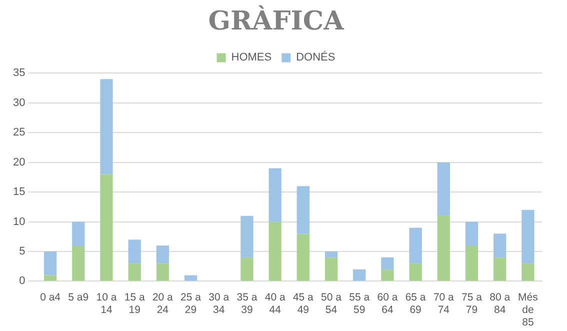  I want to click on y-tick-label: 0, so click(22, 281).